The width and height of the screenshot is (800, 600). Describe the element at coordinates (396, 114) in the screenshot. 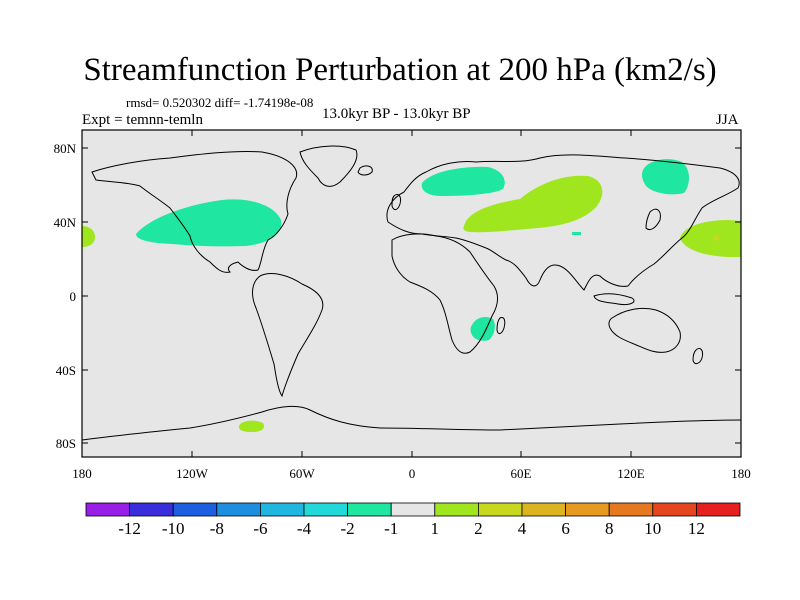

I see `period-subtitle: 13.0kyr BP - 13.0kyr BP` at that location.